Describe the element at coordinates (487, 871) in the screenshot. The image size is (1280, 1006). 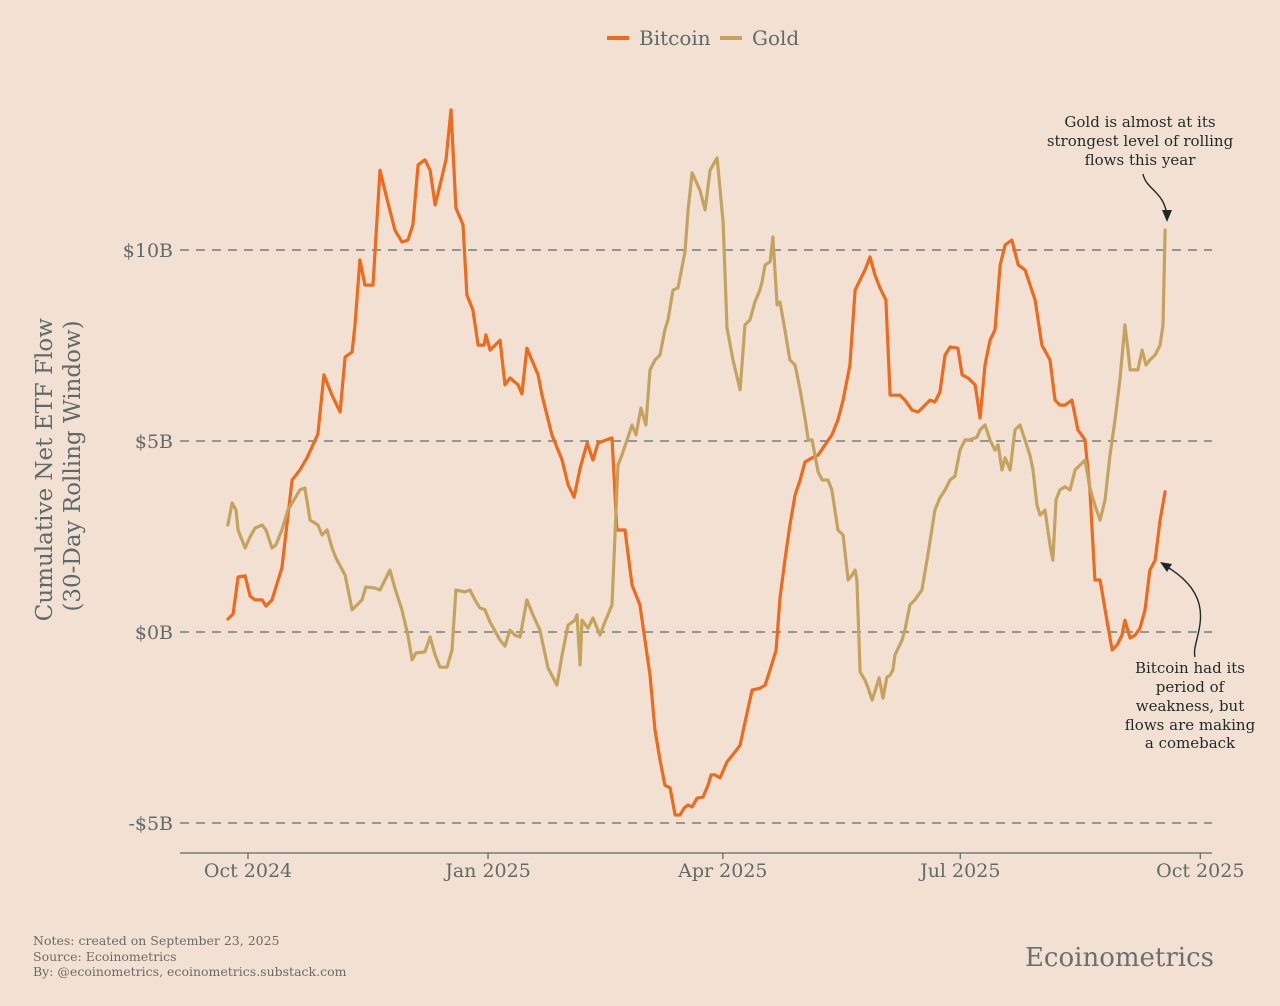
I see `x-tick-label: Jan 2025` at that location.